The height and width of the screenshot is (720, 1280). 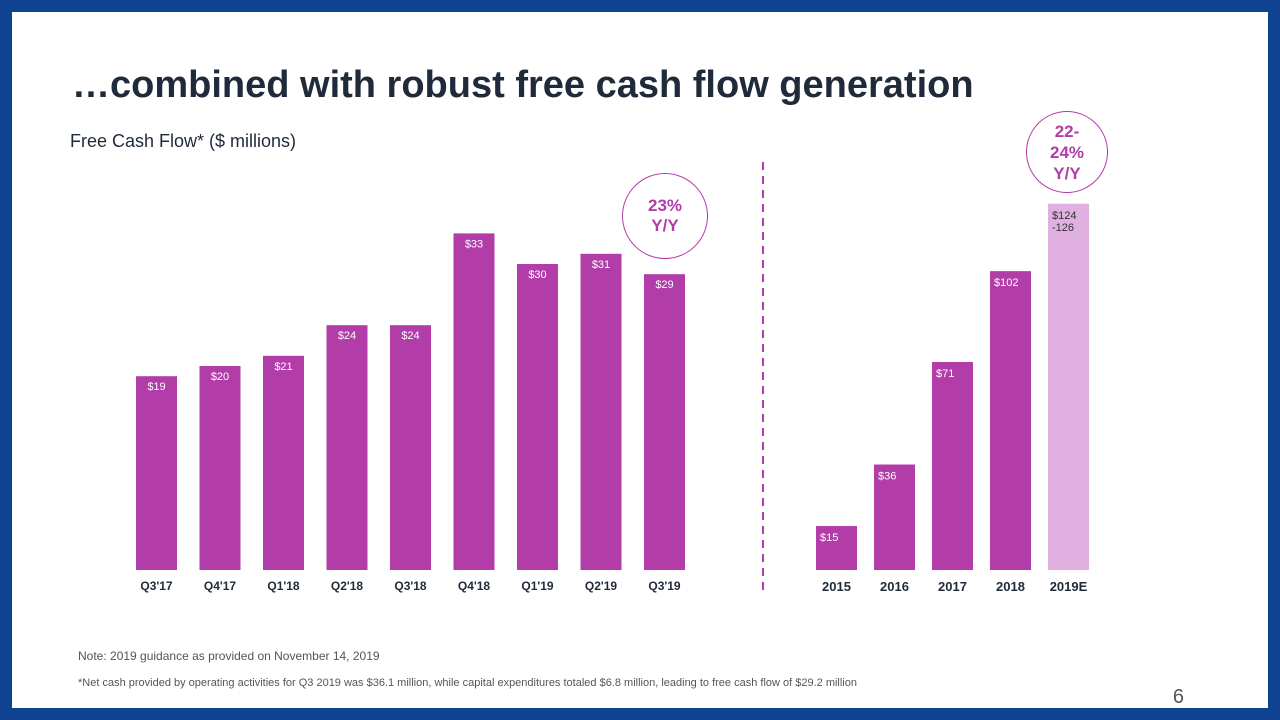 What do you see at coordinates (537, 417) in the screenshot?
I see `bar-Q1'19` at bounding box center [537, 417].